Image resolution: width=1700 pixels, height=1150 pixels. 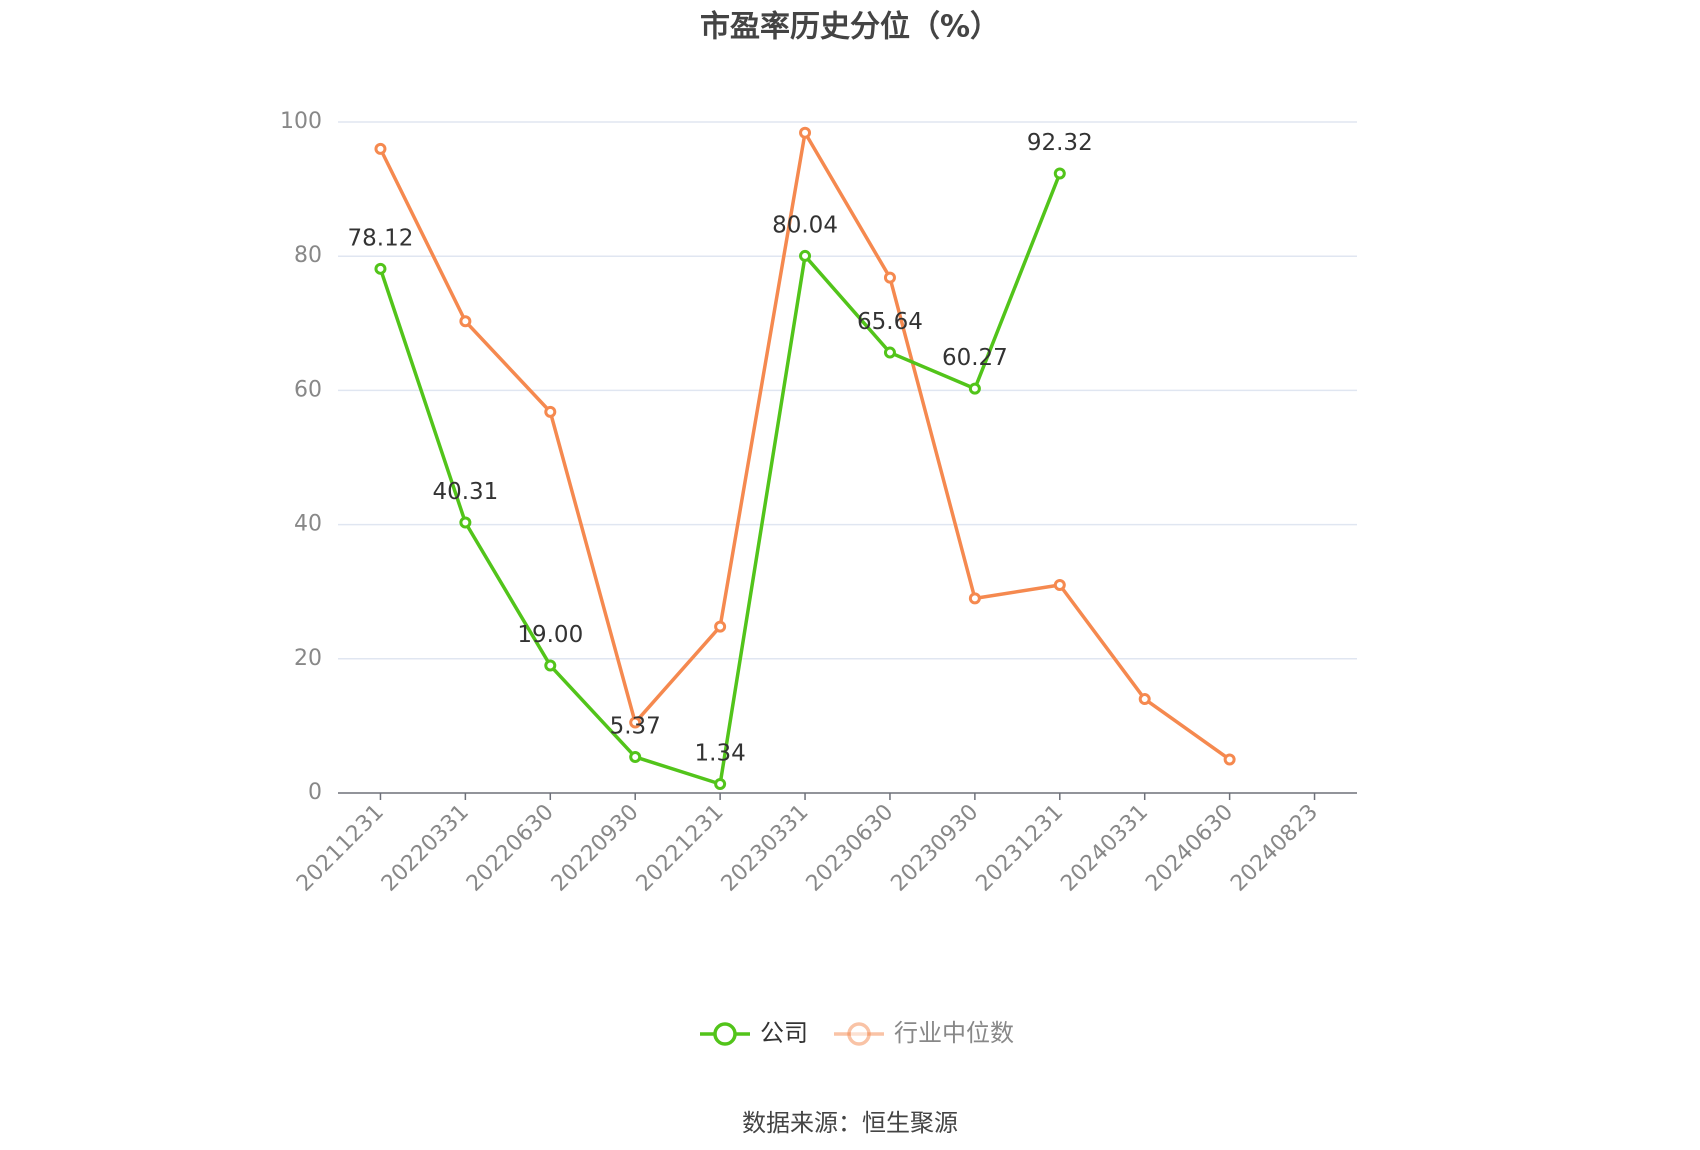 What do you see at coordinates (1060, 143) in the screenshot?
I see `data-label: 92.32` at bounding box center [1060, 143].